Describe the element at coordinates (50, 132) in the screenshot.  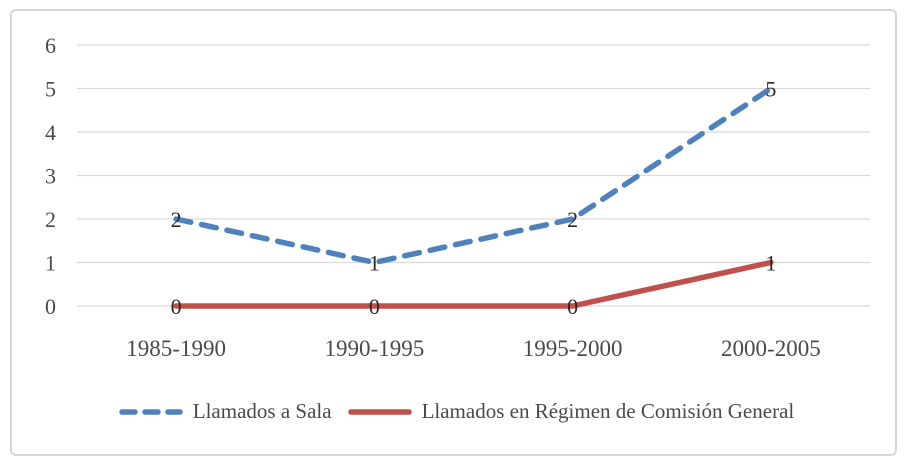
I see `y-axis-tick-label: 4` at that location.